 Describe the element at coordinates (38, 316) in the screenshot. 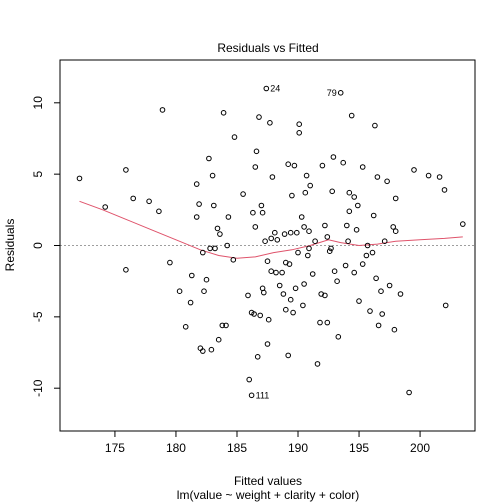

I see `y-tick-label: -5` at that location.